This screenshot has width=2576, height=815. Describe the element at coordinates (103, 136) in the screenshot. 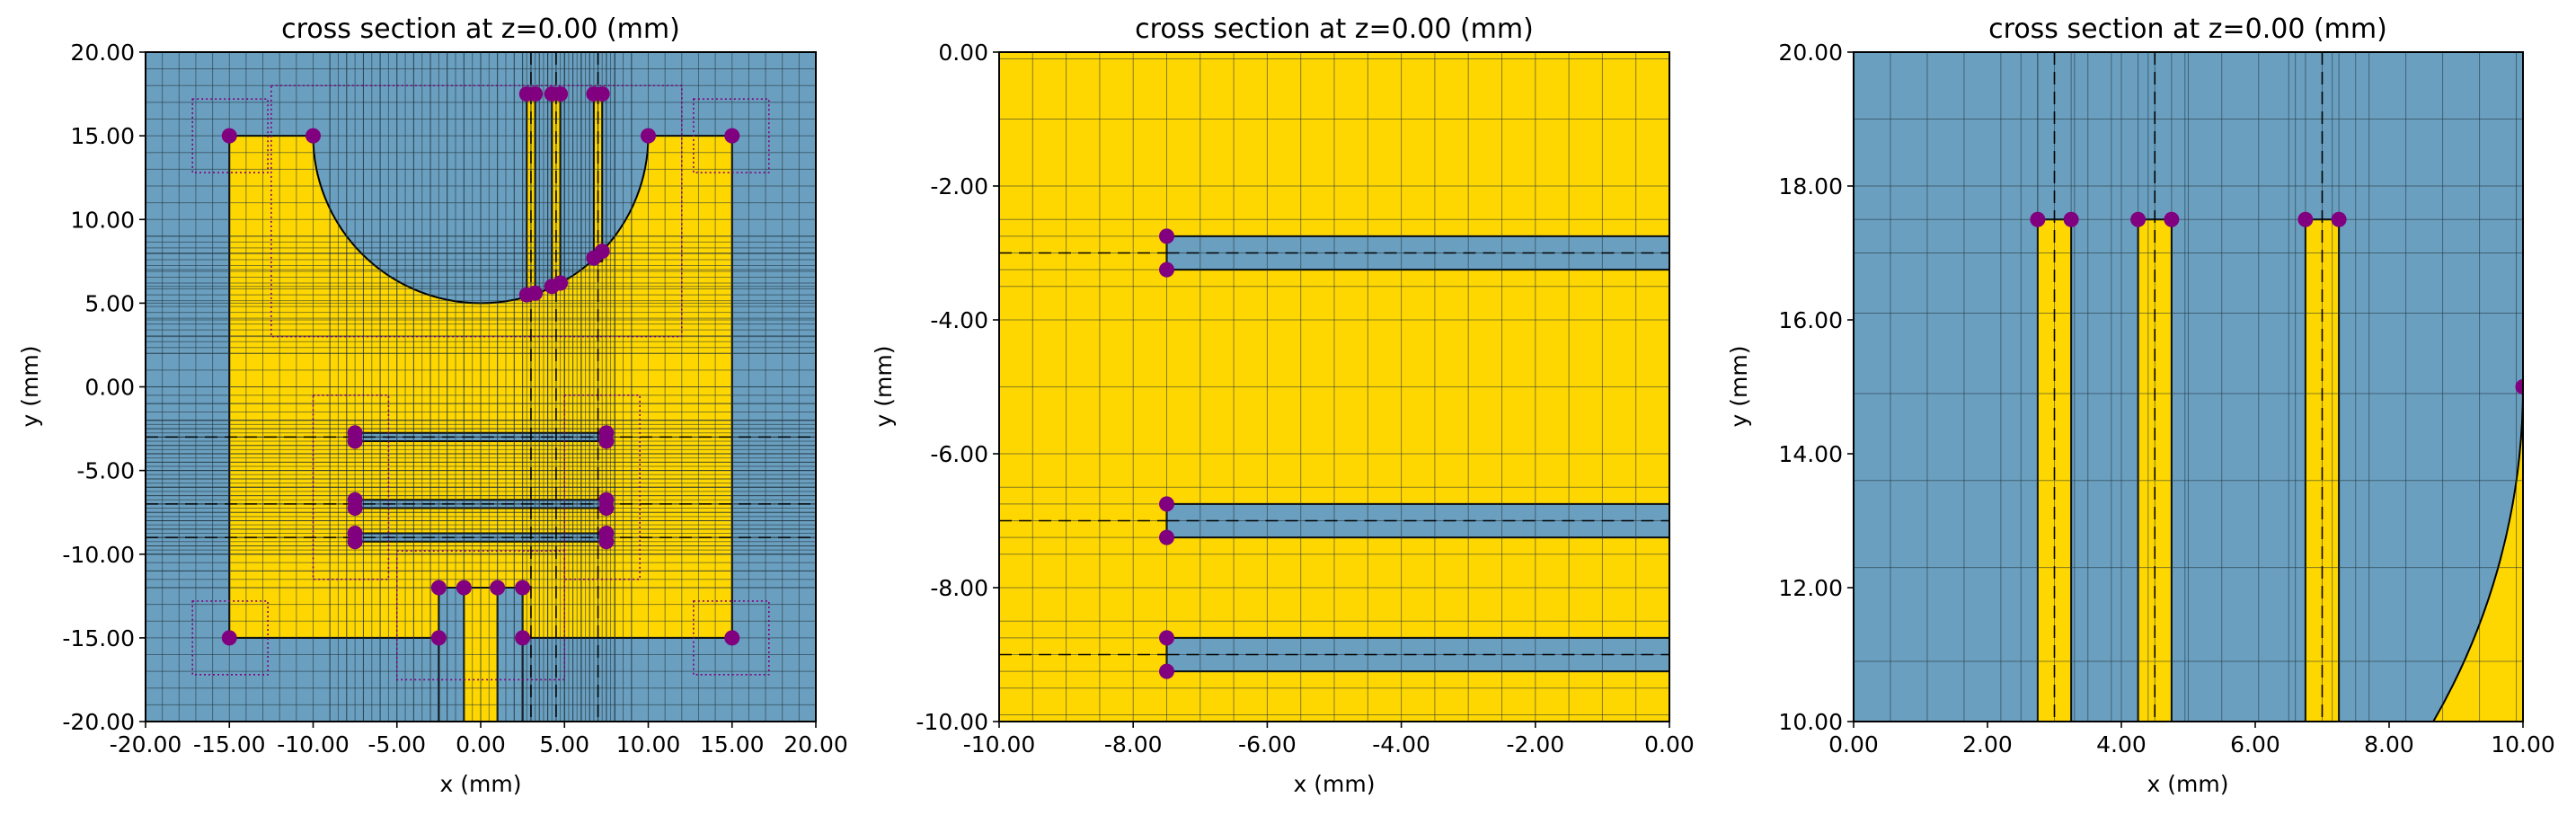

I see `y-tick-label: 15.00` at that location.